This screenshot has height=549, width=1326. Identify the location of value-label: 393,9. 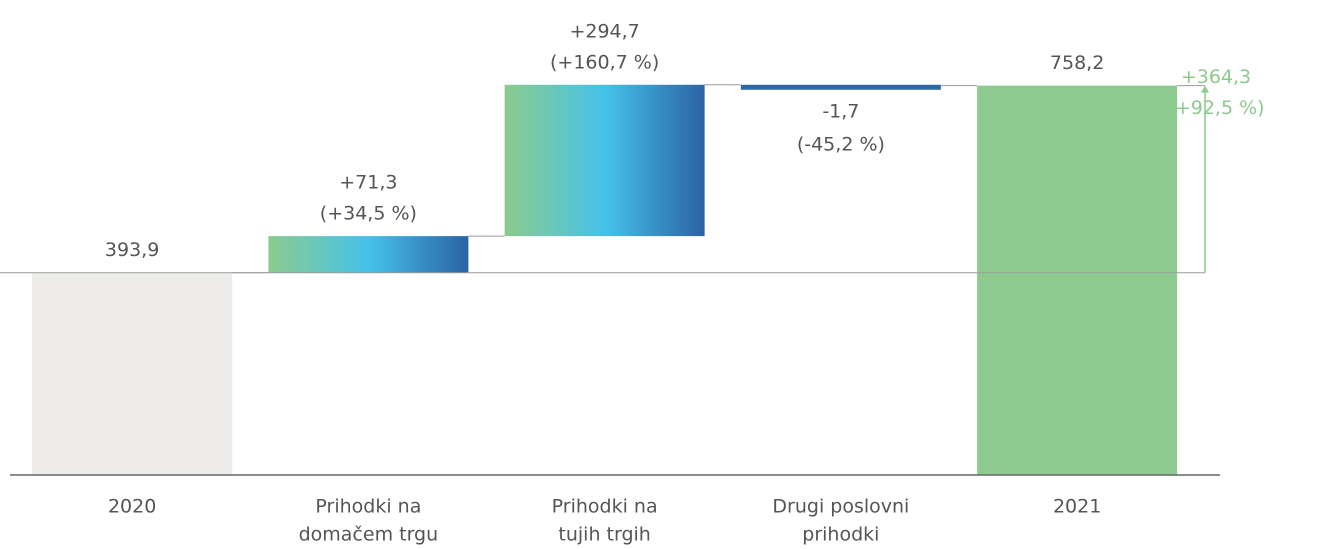
(132, 250).